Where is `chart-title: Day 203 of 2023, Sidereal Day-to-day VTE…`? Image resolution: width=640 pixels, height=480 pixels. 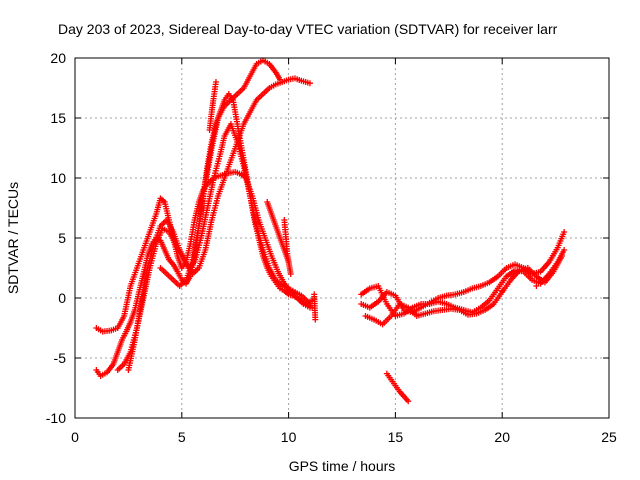
chart-title: Day 203 of 2023, Sidereal Day-to-day VTE… is located at coordinates (308, 29).